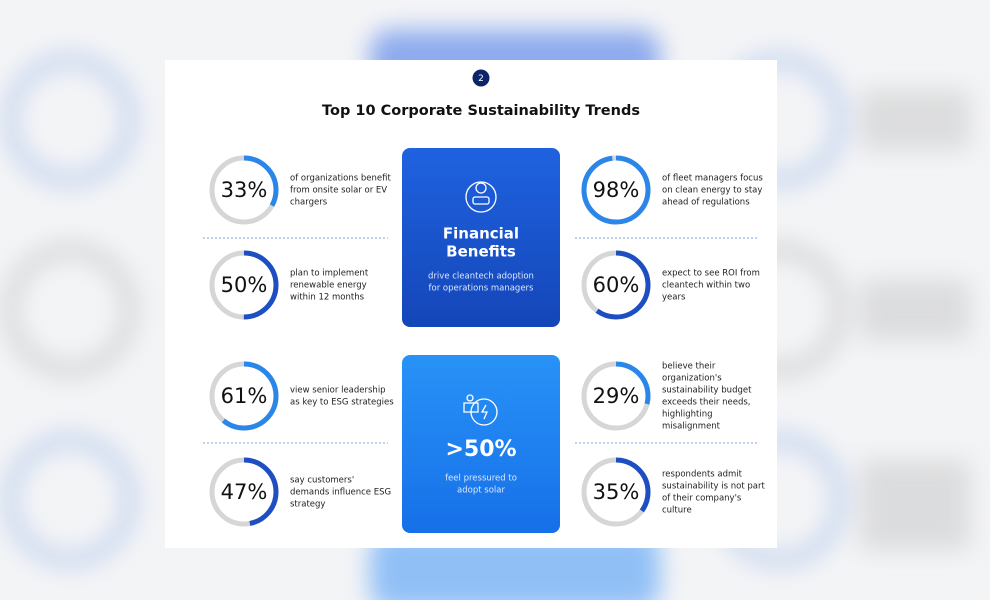 This screenshot has width=990, height=600. I want to click on stat-value: 61%, so click(244, 396).